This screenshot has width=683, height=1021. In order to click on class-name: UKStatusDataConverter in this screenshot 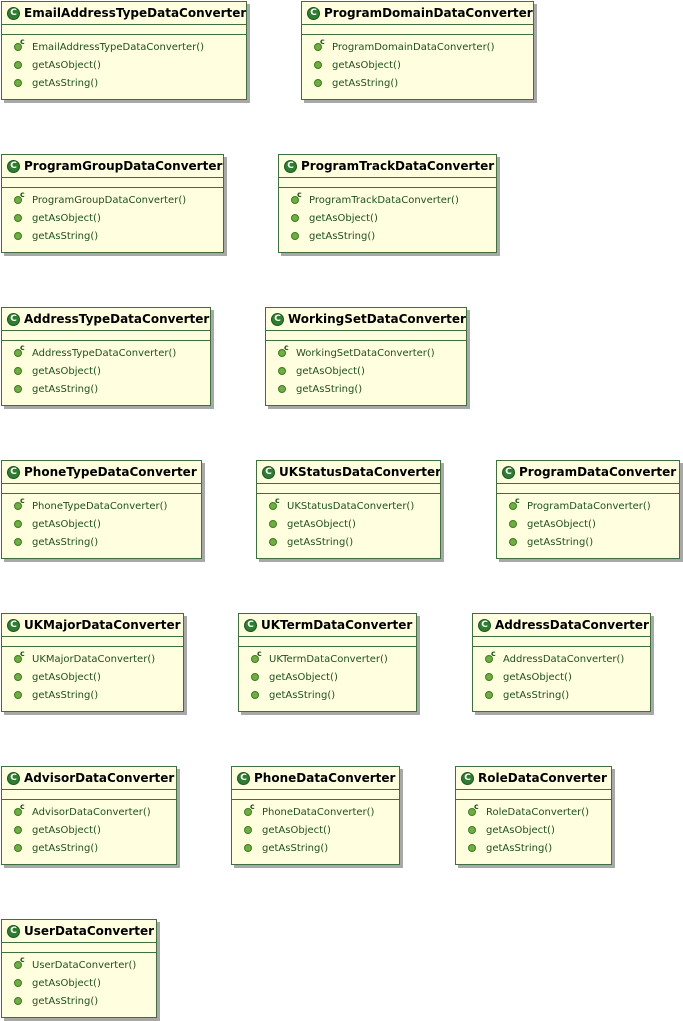, I will do `click(359, 472)`.